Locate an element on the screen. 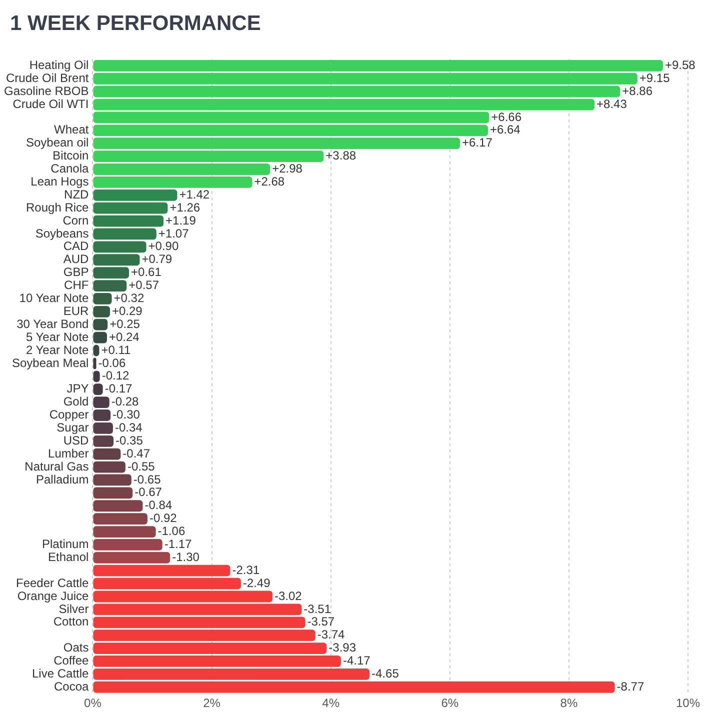  data-label: +0.24 is located at coordinates (124, 337).